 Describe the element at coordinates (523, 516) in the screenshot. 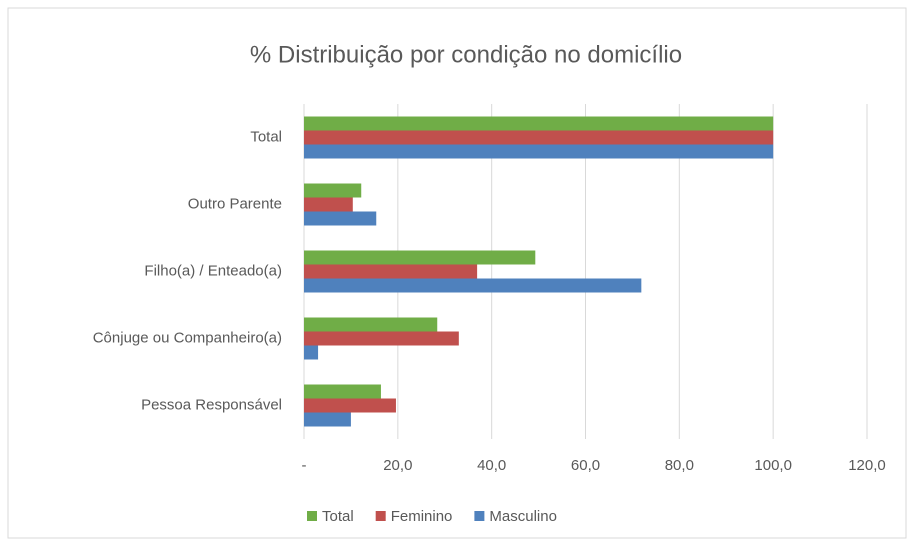

I see `legend-label: Masculino` at that location.